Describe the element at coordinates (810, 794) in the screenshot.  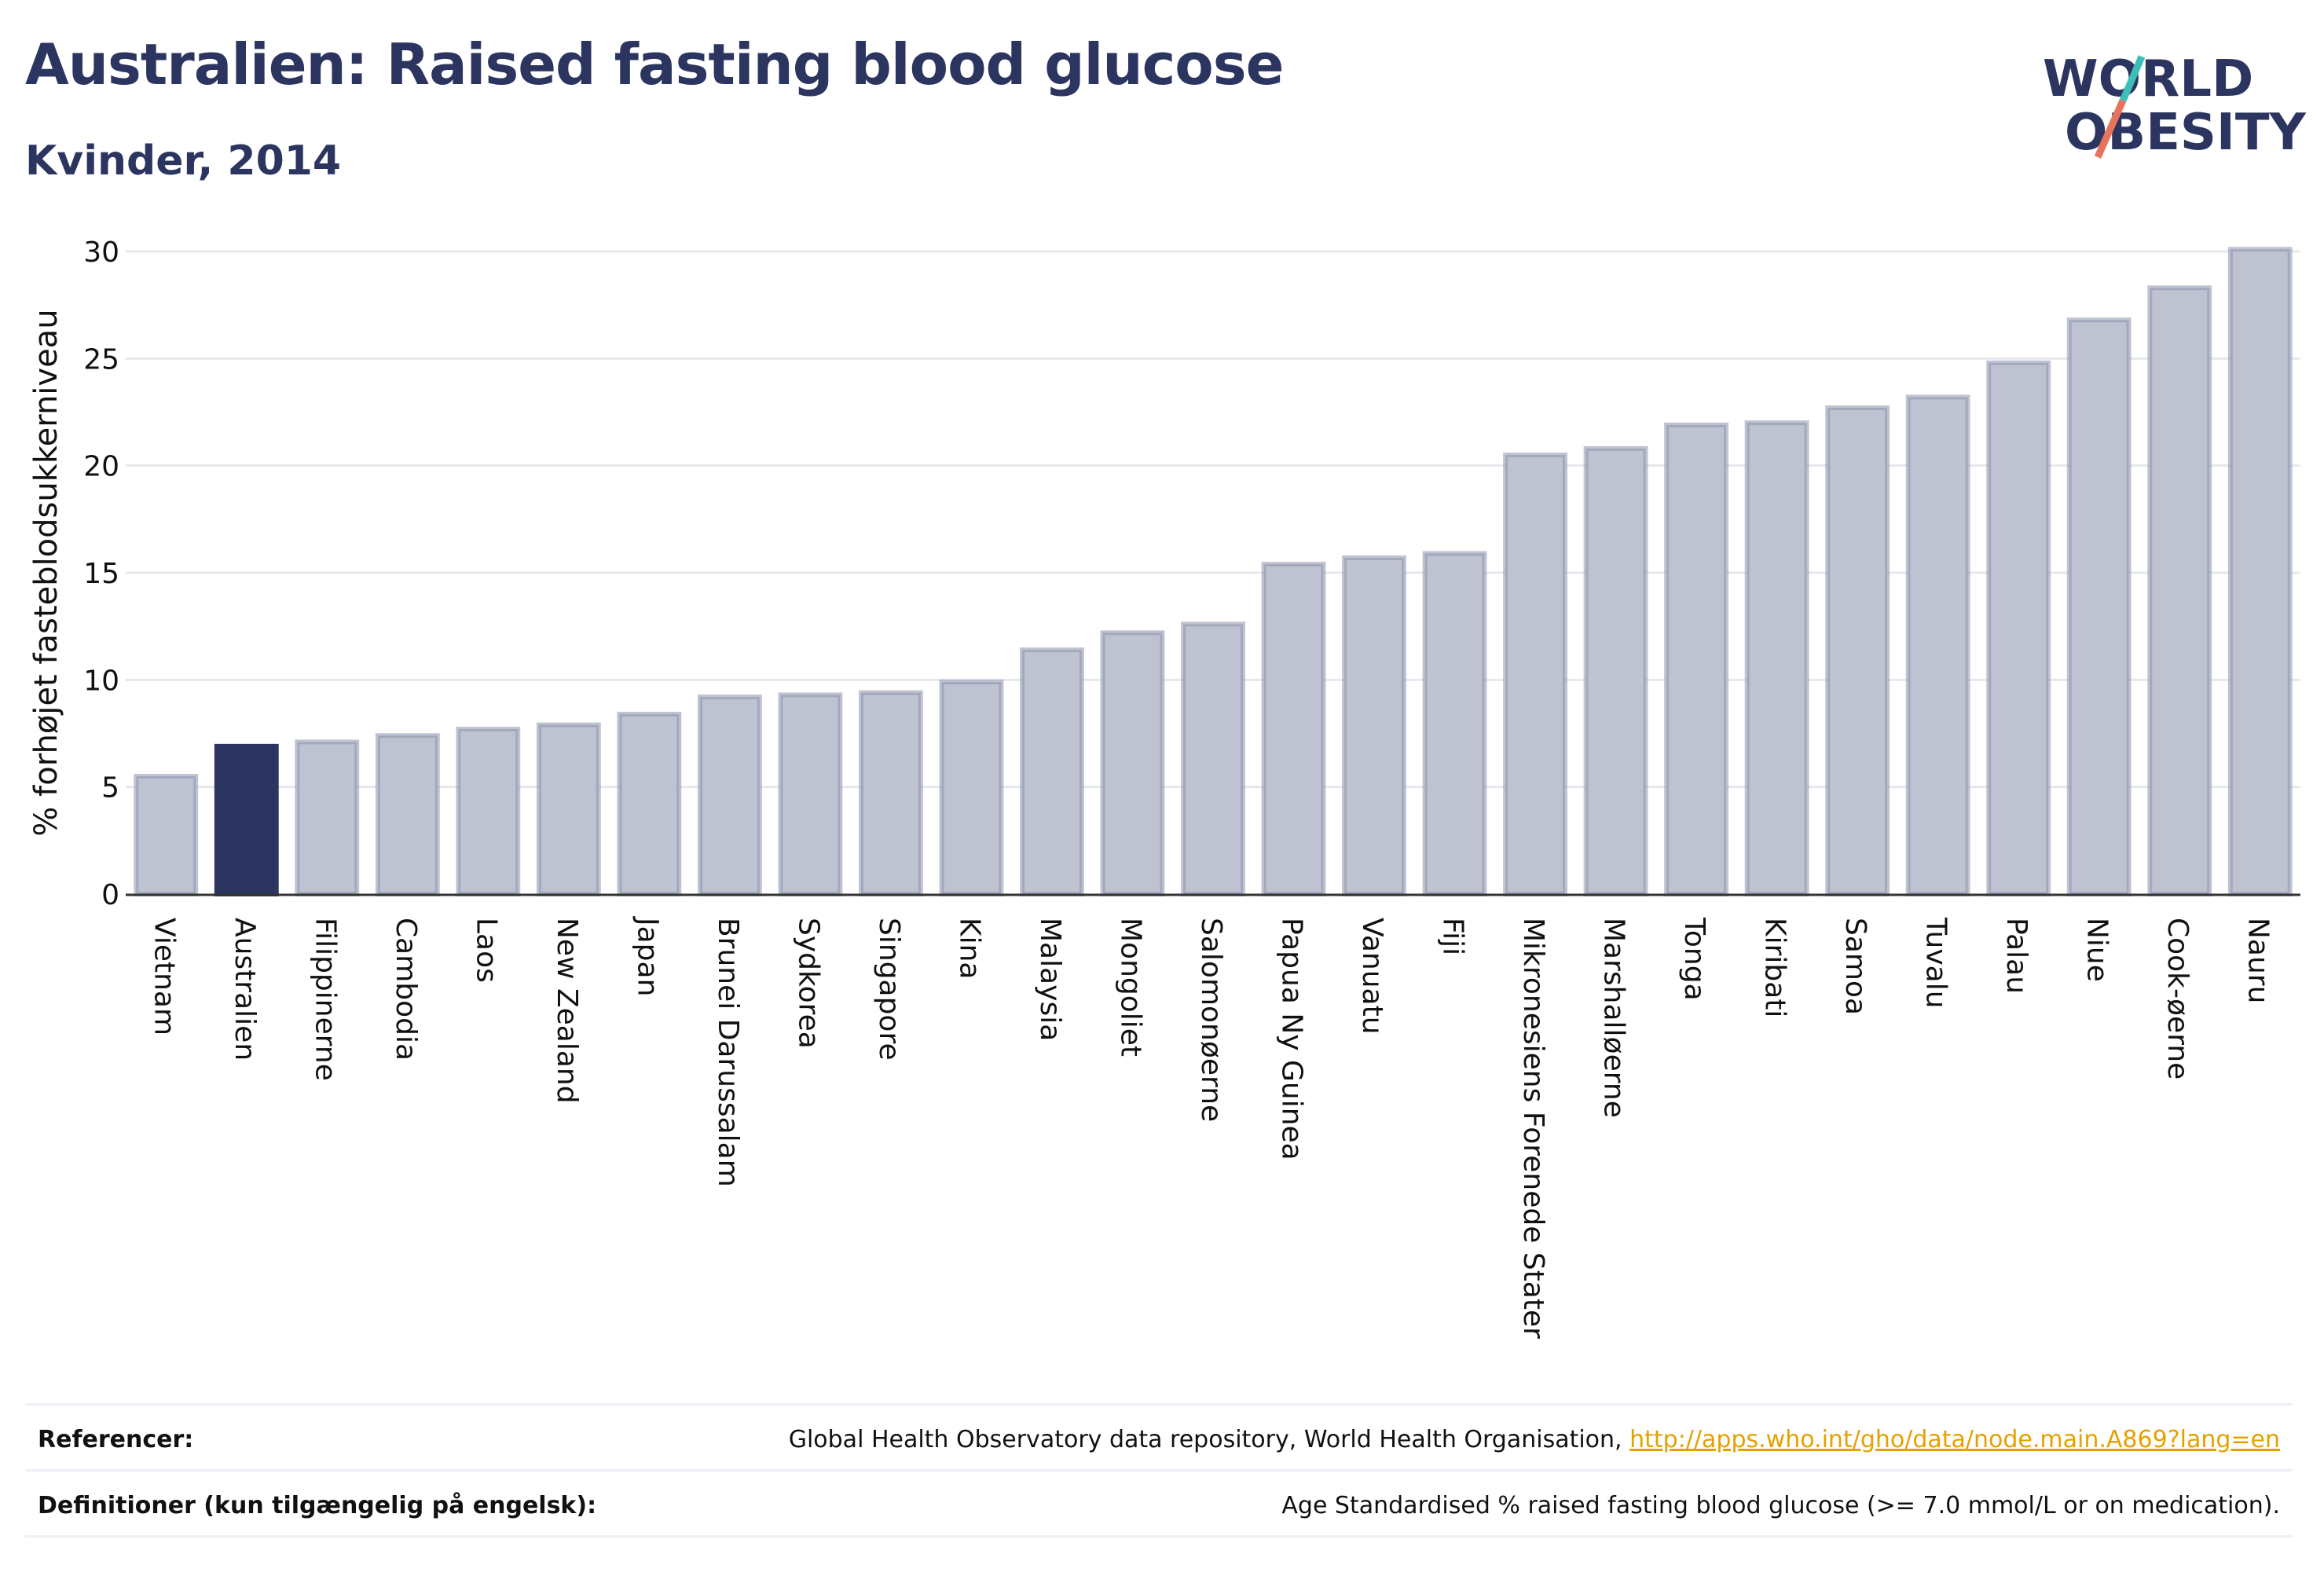
I see `bar-sydkorea` at that location.